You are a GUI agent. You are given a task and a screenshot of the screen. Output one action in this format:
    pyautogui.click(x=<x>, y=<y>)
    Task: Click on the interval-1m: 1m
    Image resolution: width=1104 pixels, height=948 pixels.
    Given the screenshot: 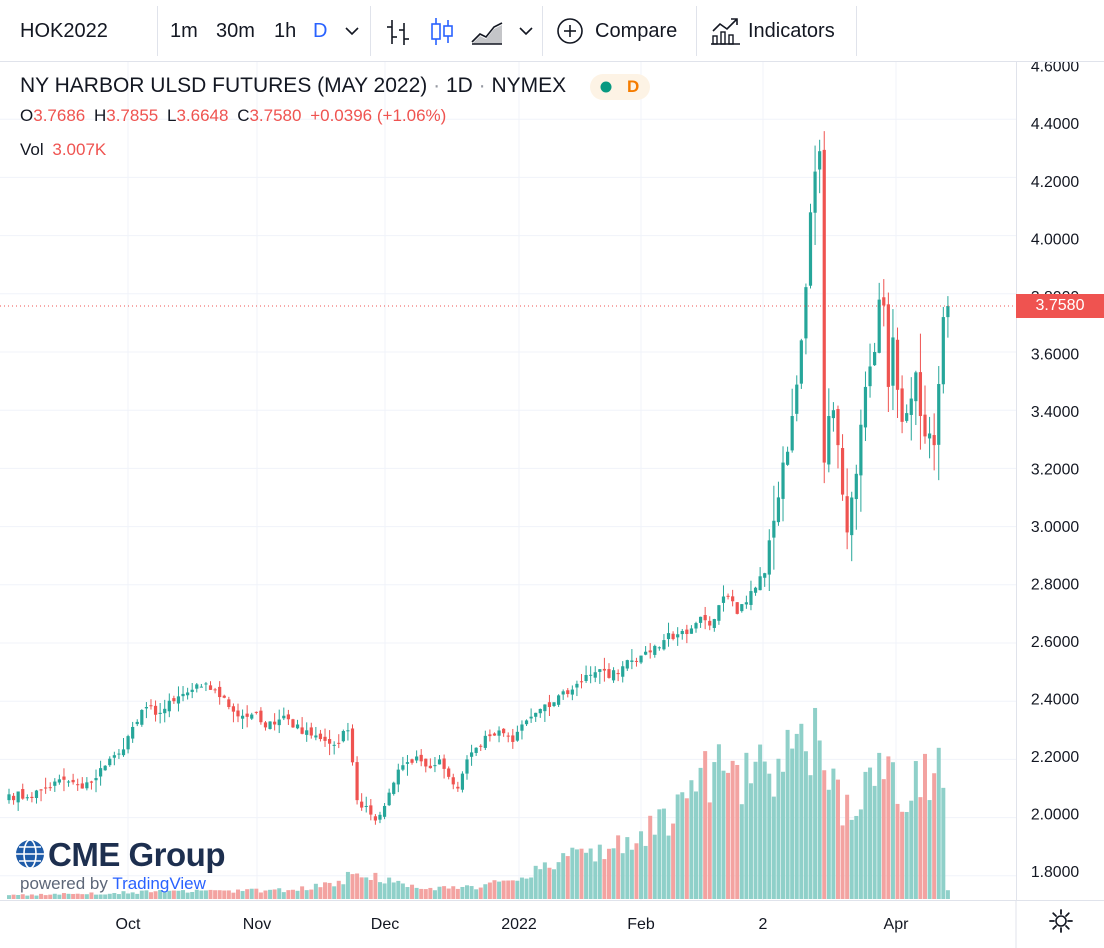 What is the action you would take?
    pyautogui.click(x=184, y=31)
    